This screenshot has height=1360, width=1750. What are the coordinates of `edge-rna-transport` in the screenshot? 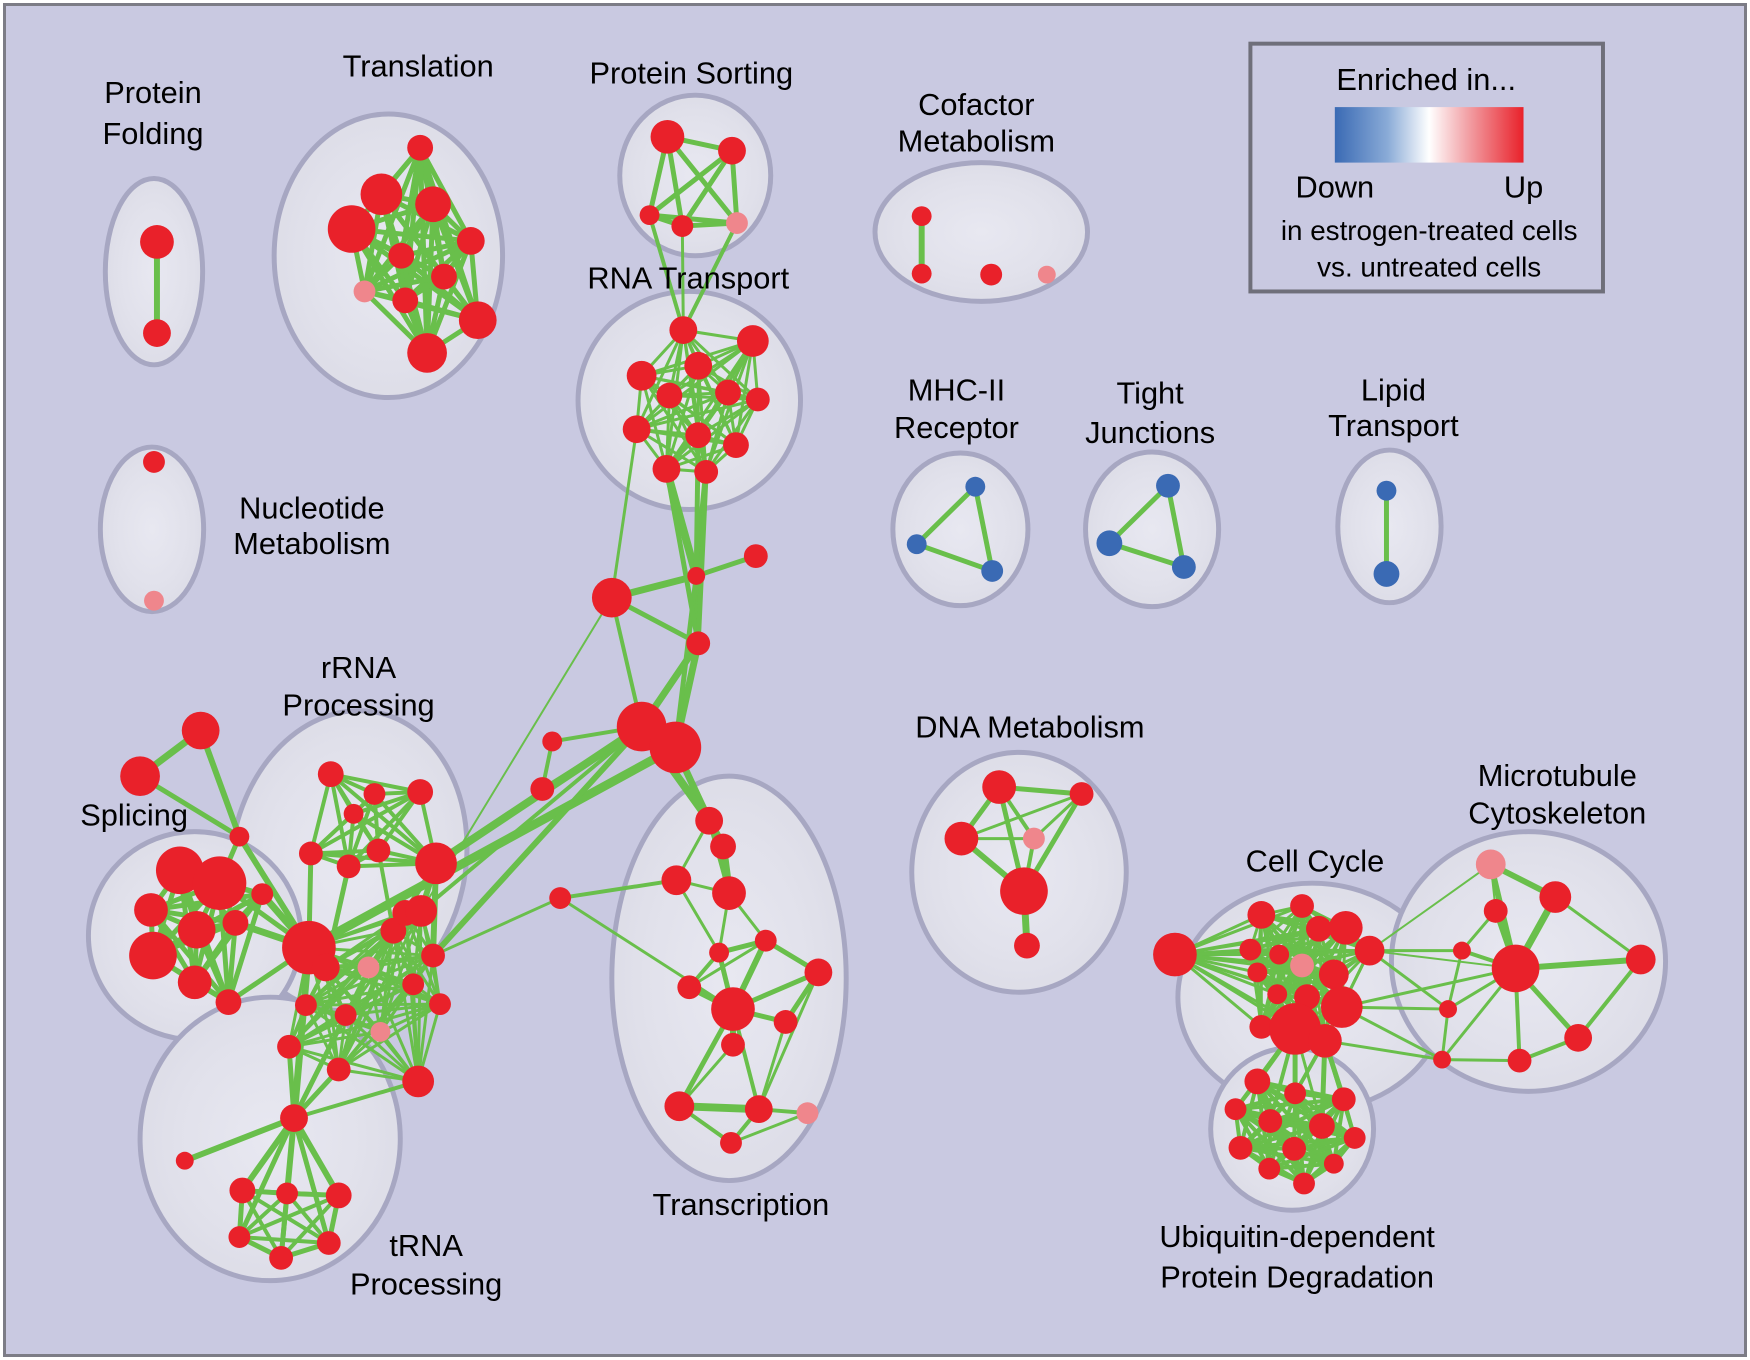 It's located at (702, 420).